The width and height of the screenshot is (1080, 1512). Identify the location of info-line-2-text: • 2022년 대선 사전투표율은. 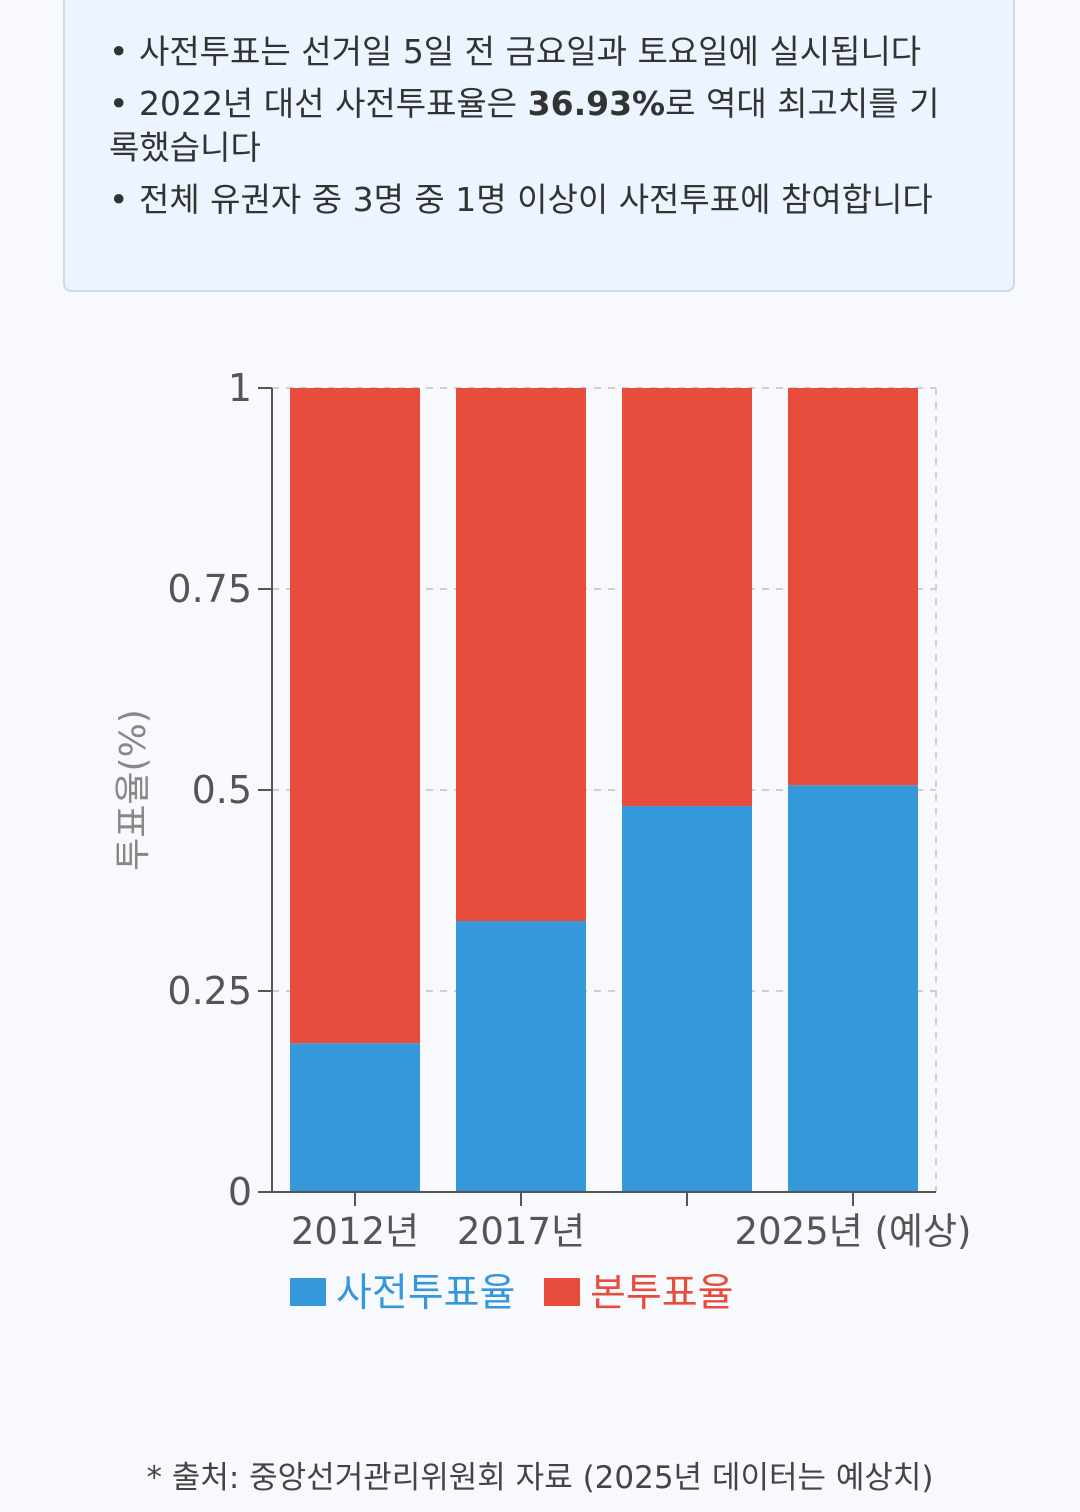
(318, 103).